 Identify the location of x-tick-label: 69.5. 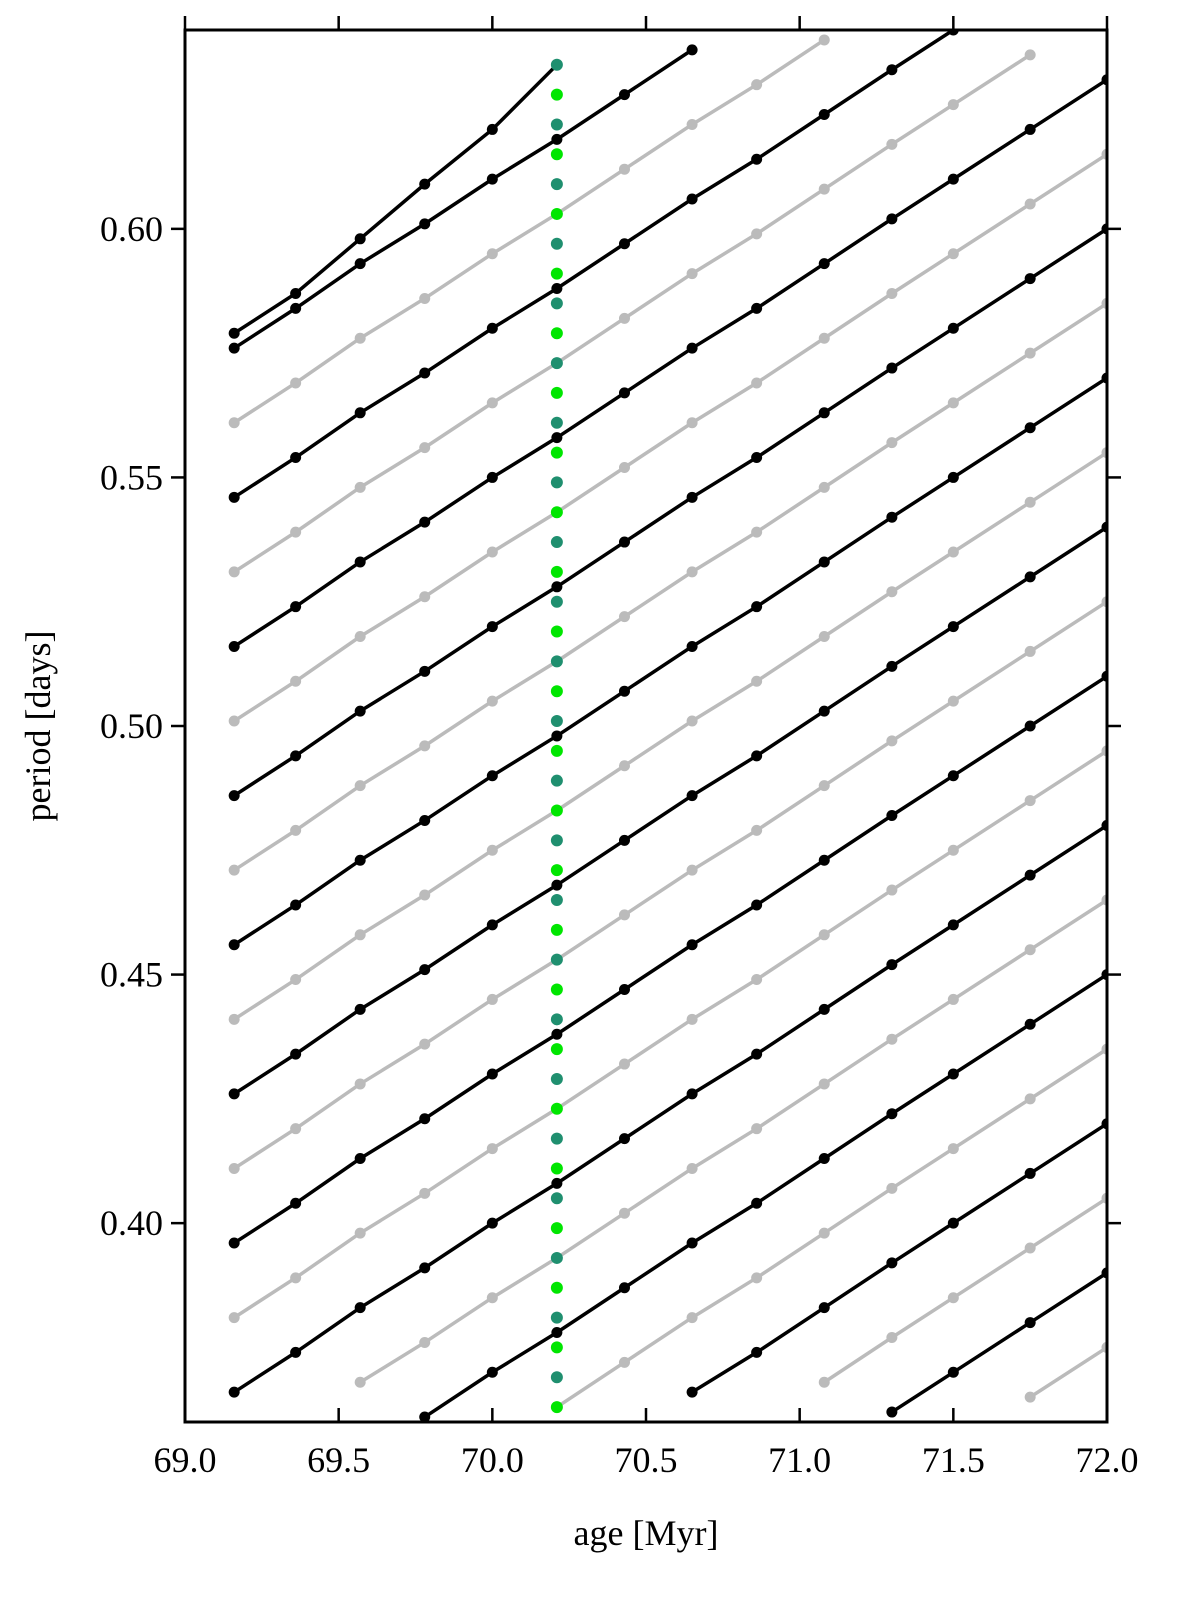
(338, 1460).